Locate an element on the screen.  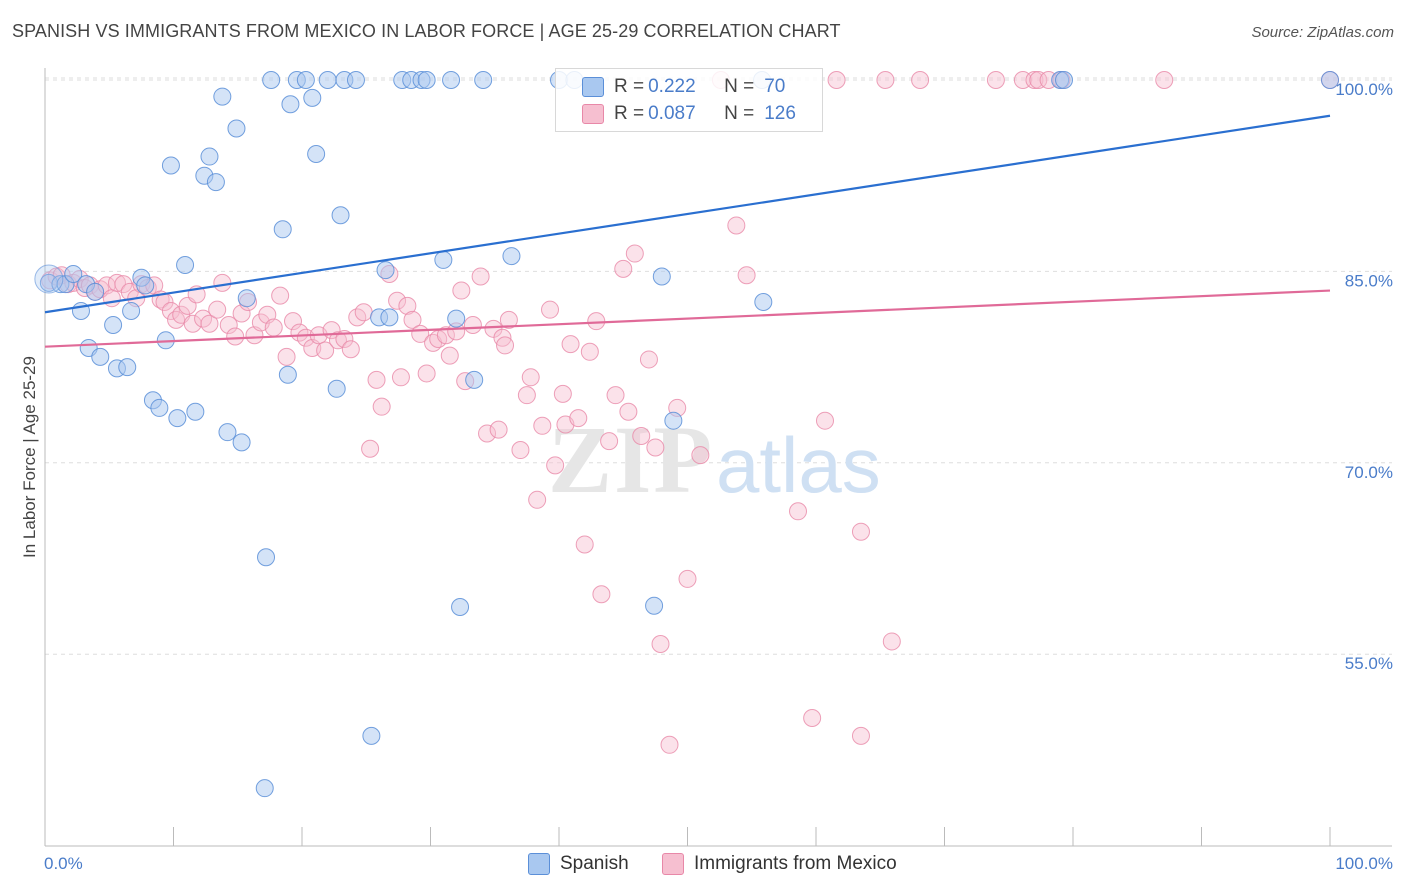
watermark-zip: ZIP is located at coordinates (631, 459).